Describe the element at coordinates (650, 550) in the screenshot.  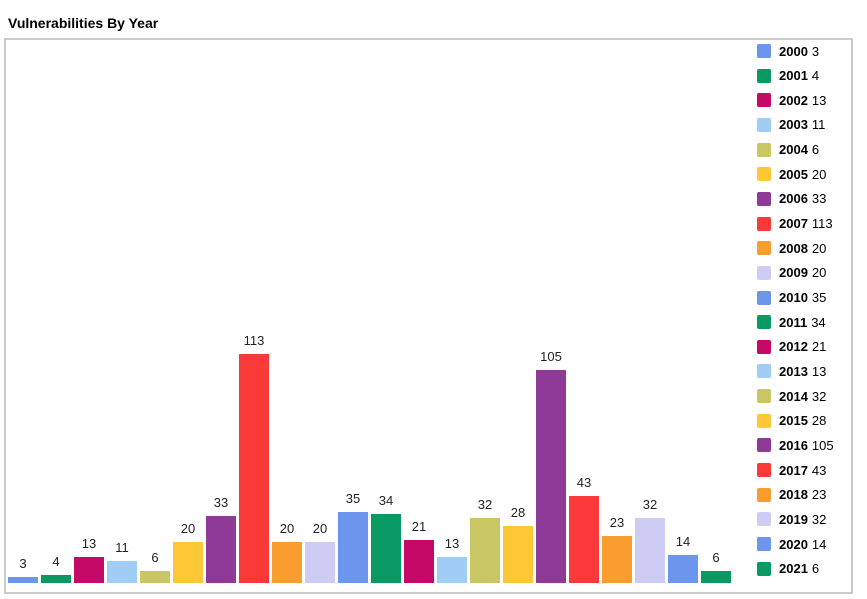
I see `bar-2019` at that location.